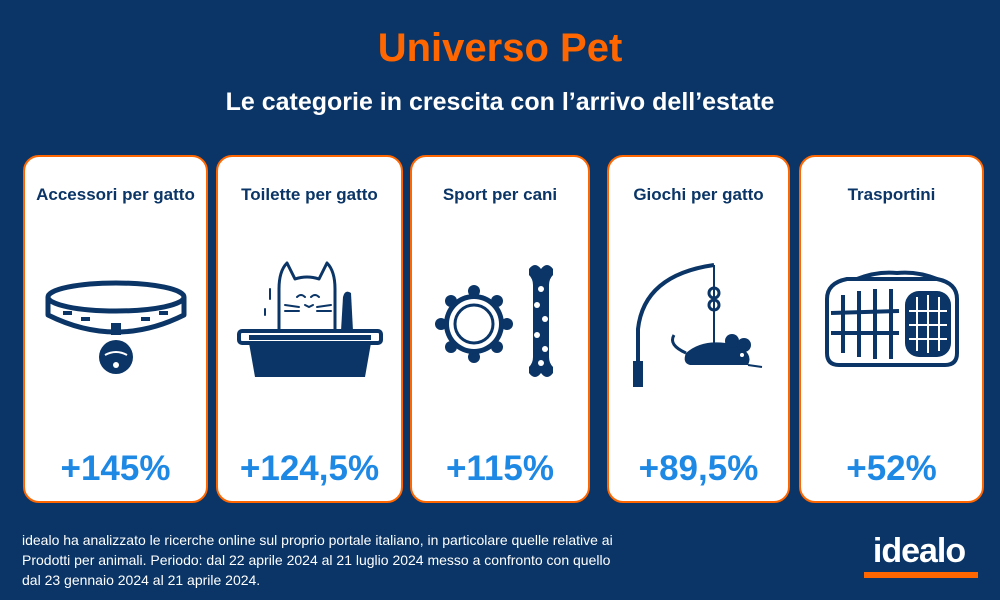 The height and width of the screenshot is (600, 1000). I want to click on card-title: Trasportini, so click(891, 194).